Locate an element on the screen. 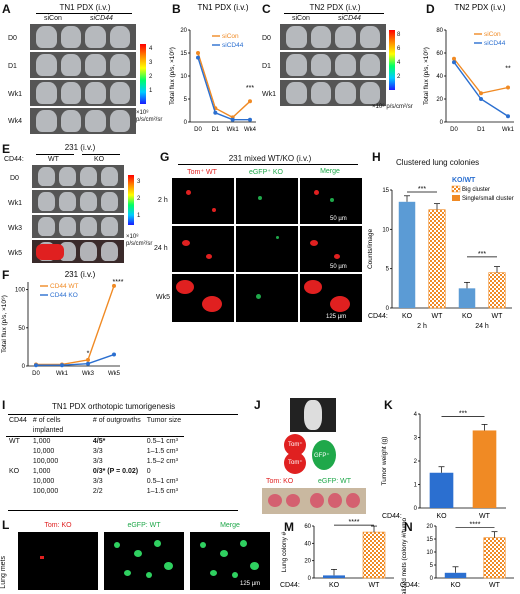 The height and width of the screenshot is (594, 520). panel-c-scale-4: 2 is located at coordinates (399, 77).